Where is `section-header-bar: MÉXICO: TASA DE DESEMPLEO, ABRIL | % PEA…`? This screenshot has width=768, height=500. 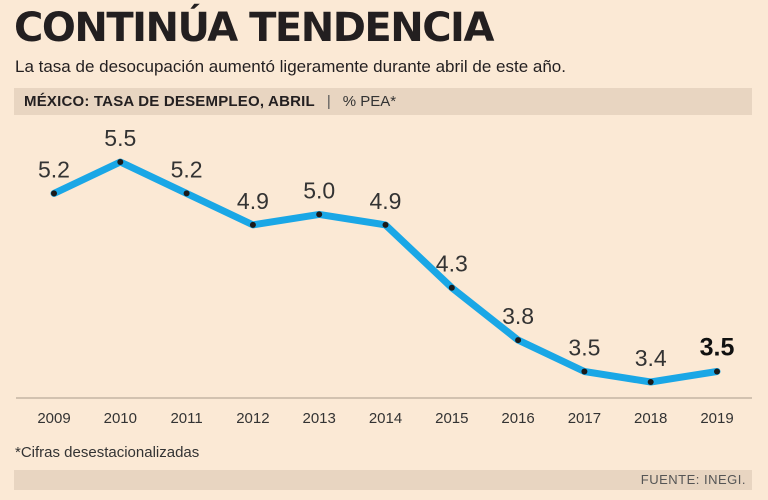 section-header-bar: MÉXICO: TASA DE DESEMPLEO, ABRIL | % PEA… is located at coordinates (383, 101).